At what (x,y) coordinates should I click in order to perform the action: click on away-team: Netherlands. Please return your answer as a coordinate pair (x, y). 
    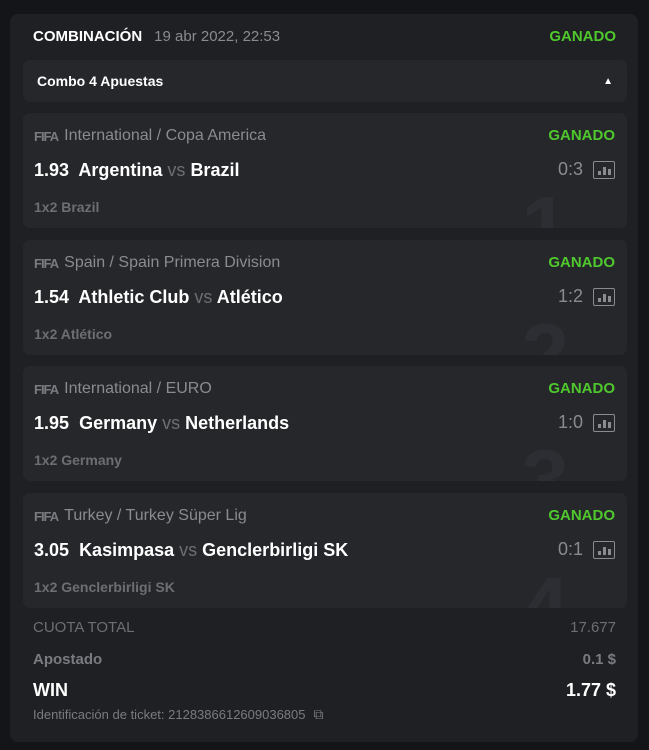
    Looking at the image, I should click on (237, 423).